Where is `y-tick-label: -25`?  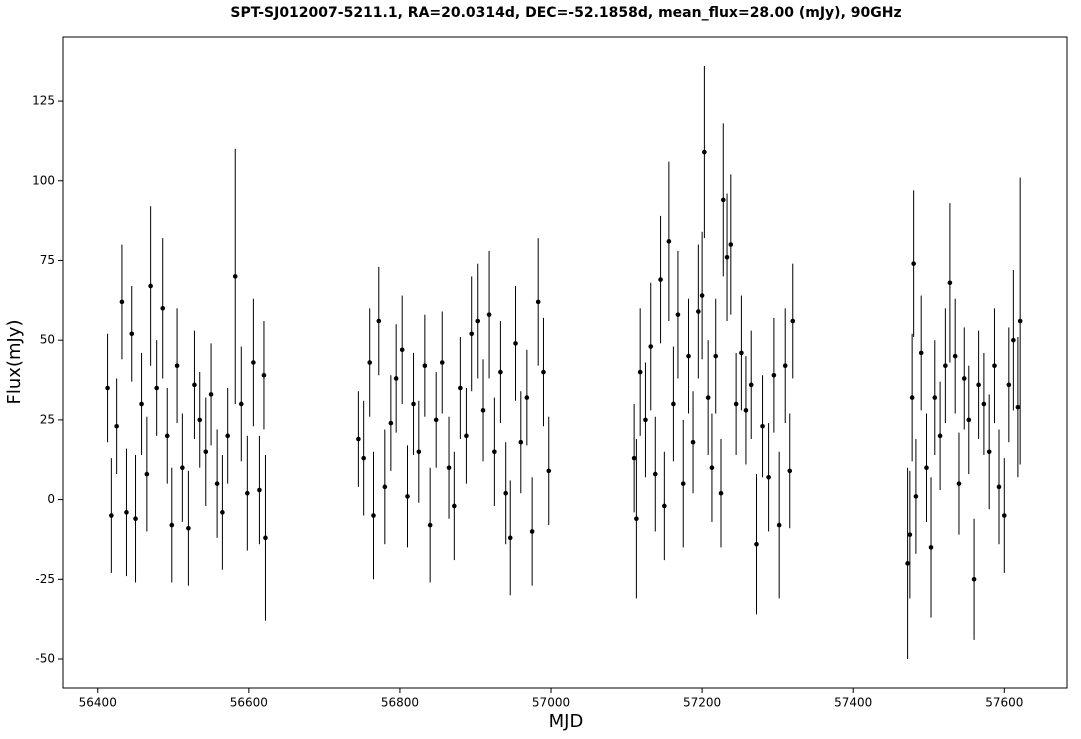 y-tick-label: -25 is located at coordinates (45, 579).